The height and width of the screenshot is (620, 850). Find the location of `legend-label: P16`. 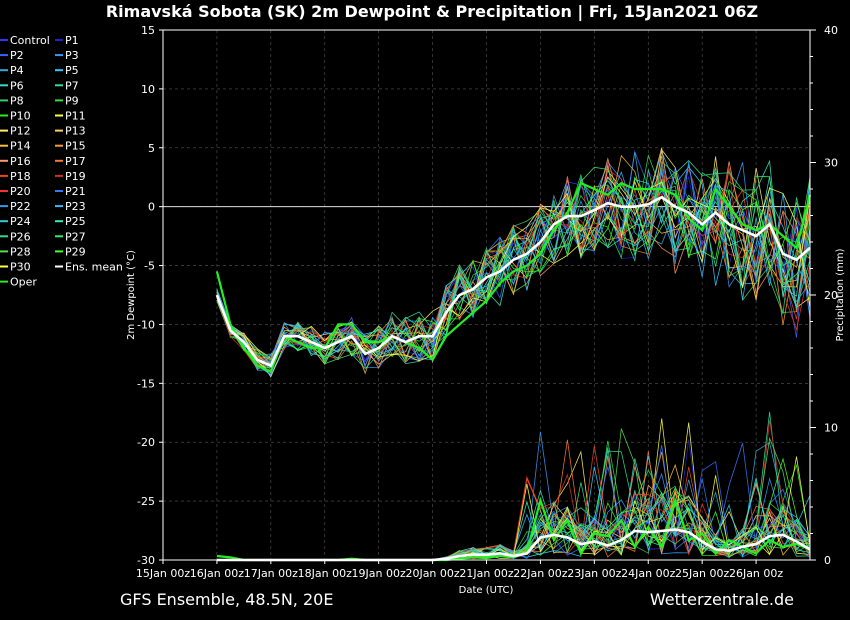

legend-label: P16 is located at coordinates (20, 161).